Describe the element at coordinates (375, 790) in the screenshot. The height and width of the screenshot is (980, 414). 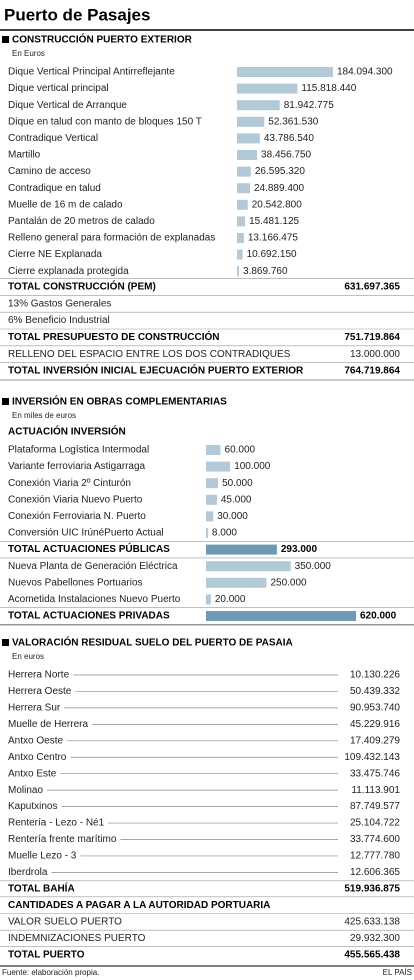
I see `row-value: 11.113.901` at that location.